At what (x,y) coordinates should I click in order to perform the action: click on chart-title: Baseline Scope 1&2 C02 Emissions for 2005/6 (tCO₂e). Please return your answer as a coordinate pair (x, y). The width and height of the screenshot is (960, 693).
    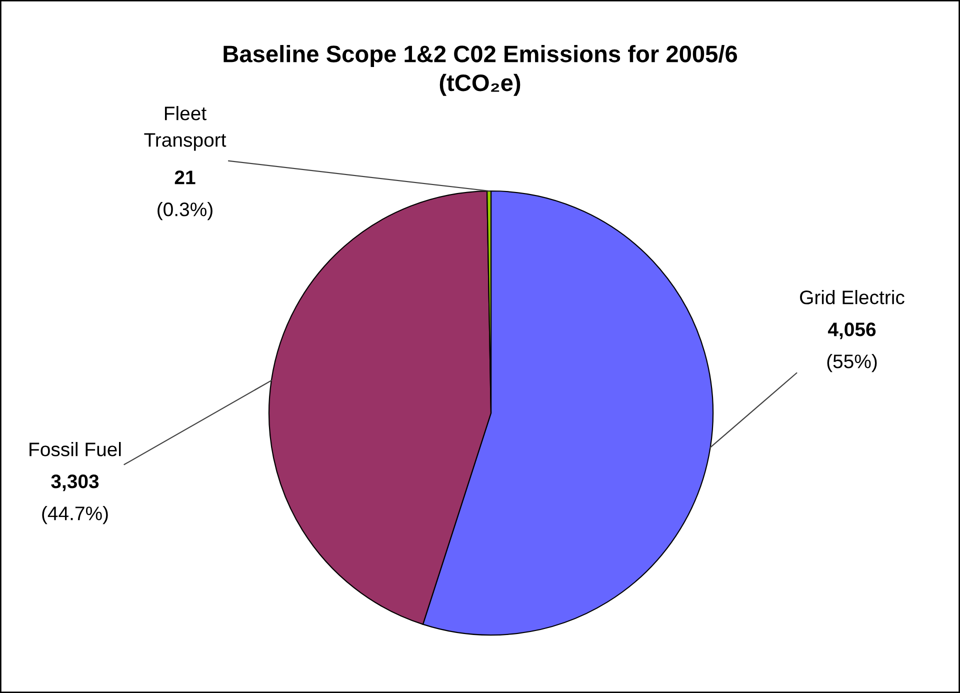
    Looking at the image, I should click on (481, 70).